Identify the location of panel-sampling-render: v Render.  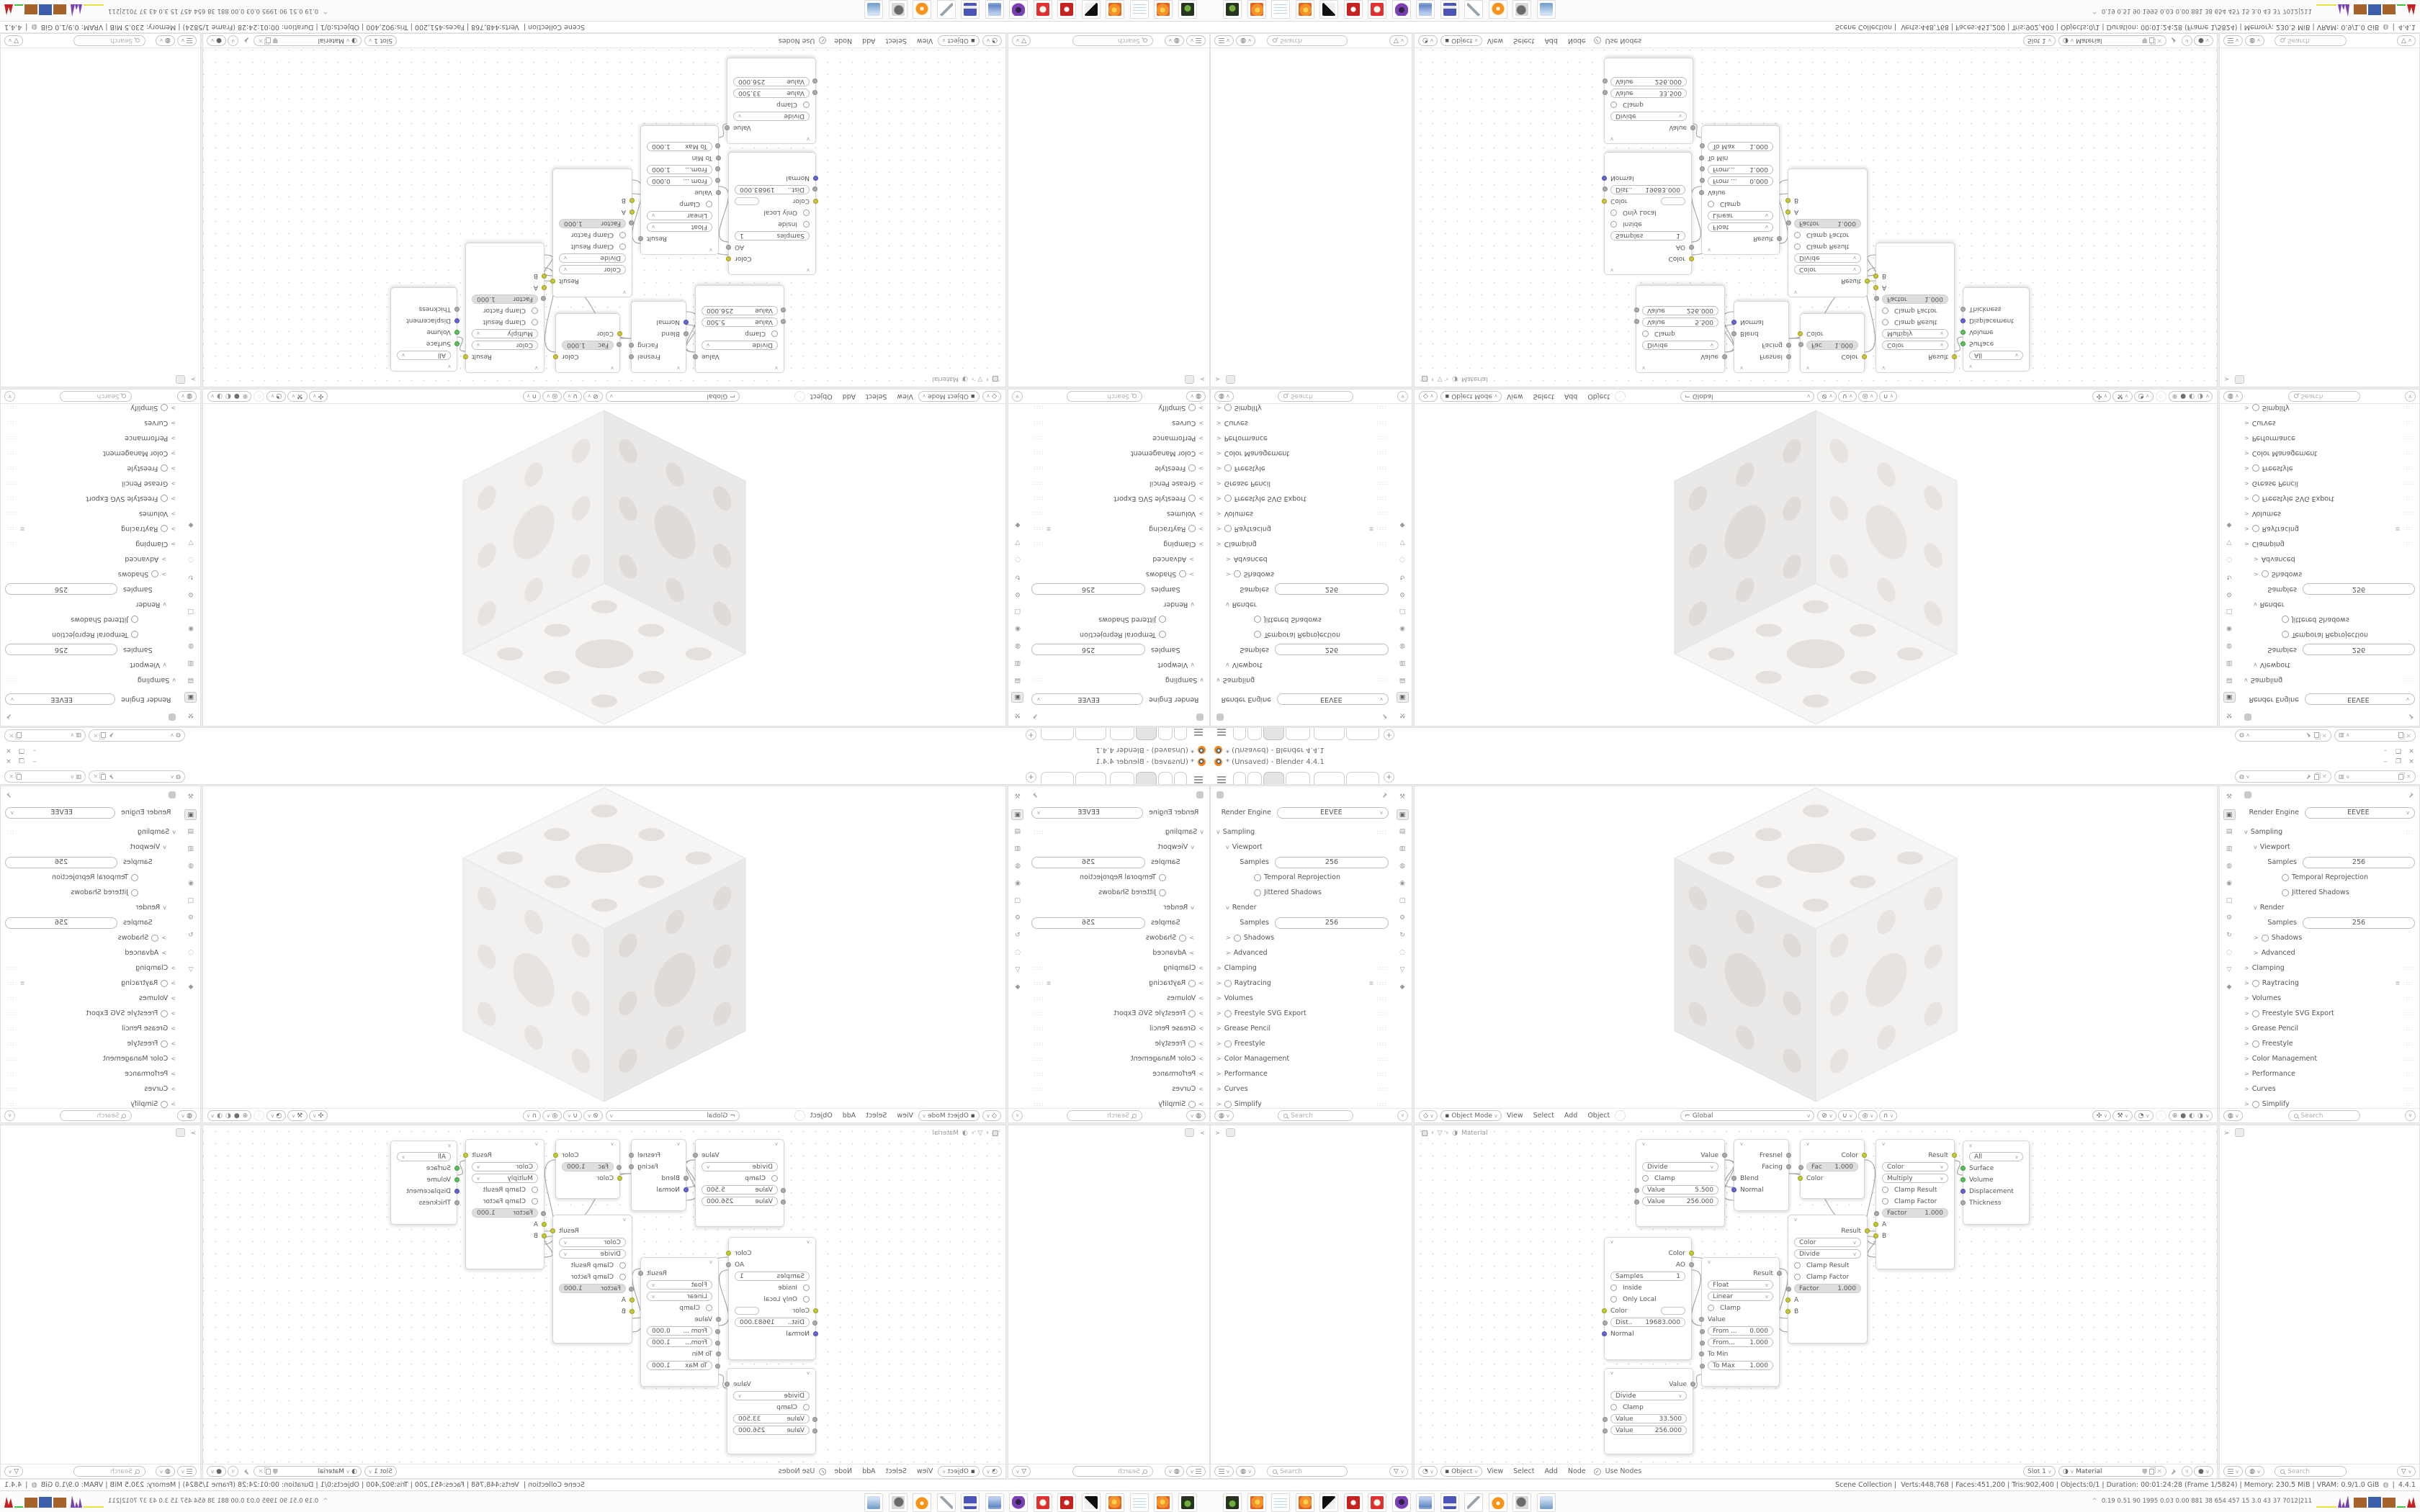
(150, 604).